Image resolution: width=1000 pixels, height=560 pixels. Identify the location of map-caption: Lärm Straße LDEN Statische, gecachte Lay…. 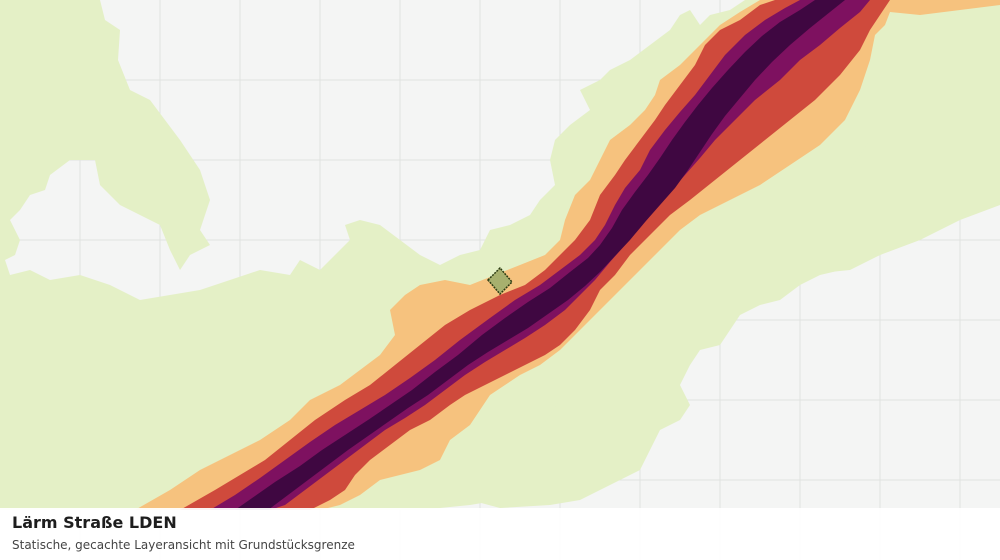
(500, 534).